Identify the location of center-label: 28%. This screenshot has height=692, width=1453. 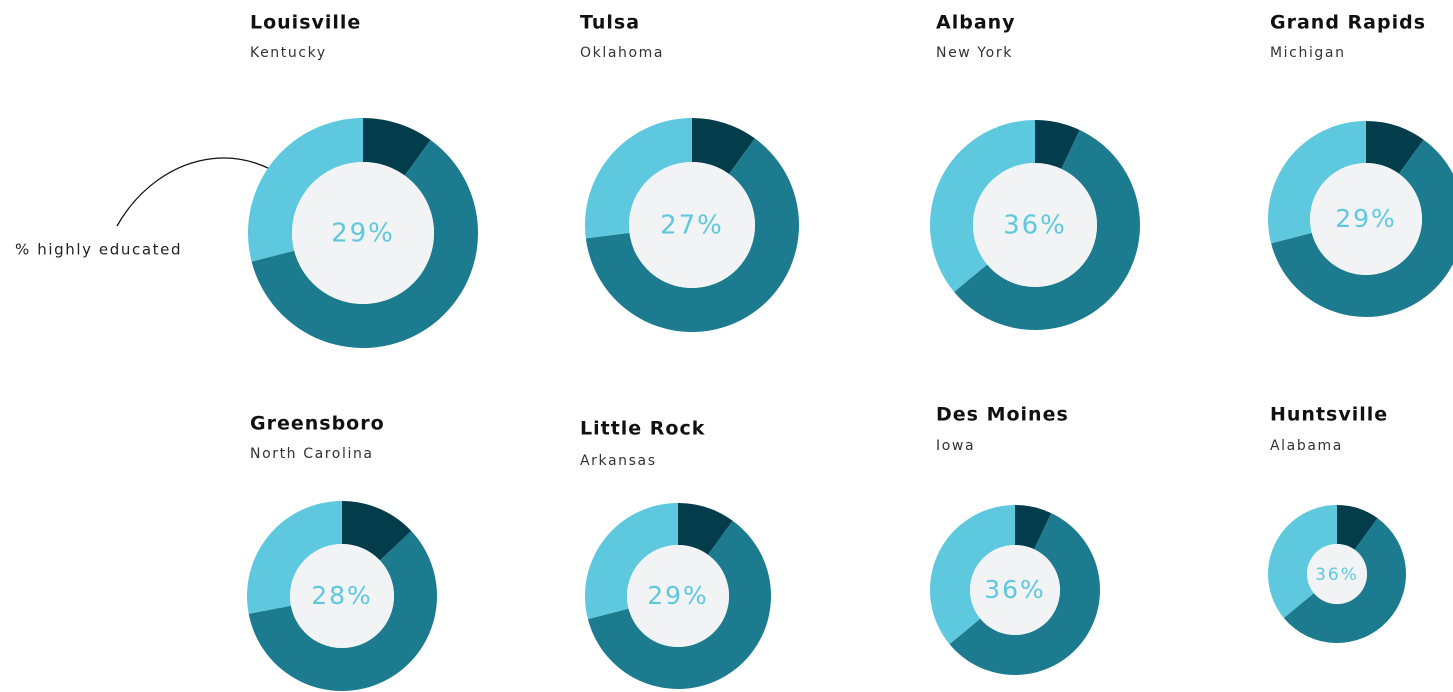
(342, 595).